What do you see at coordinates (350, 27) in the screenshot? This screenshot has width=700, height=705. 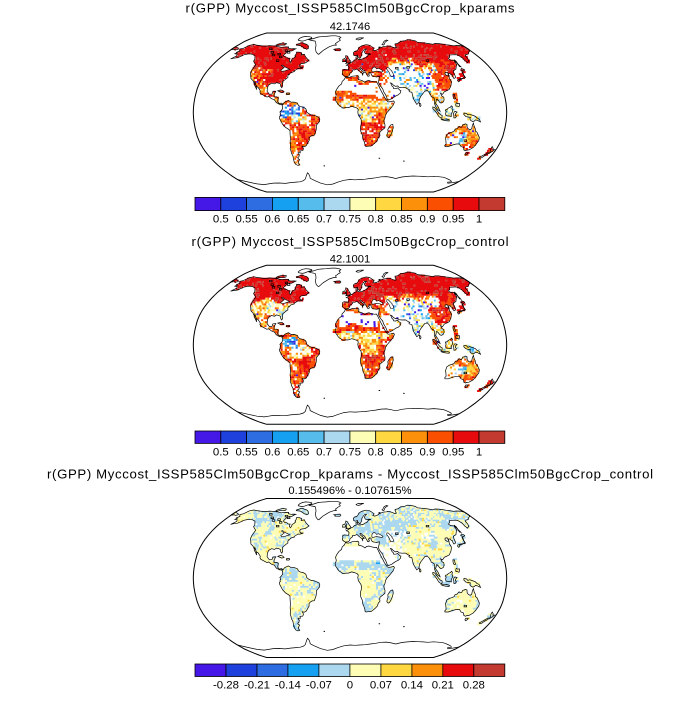 I see `svg-text: 42.1746` at bounding box center [350, 27].